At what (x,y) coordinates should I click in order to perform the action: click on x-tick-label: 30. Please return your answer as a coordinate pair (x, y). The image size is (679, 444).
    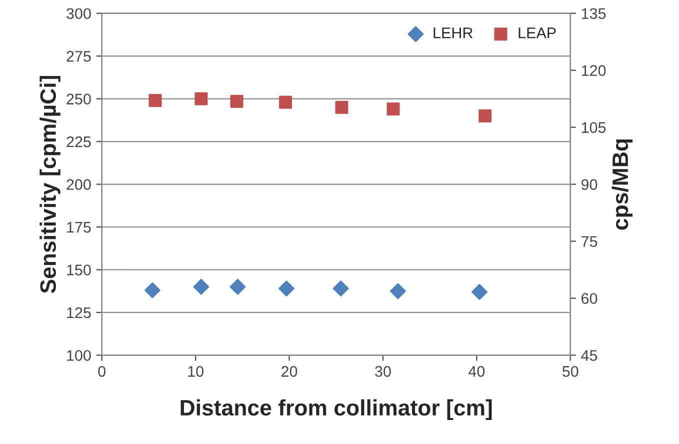
    Looking at the image, I should click on (383, 371).